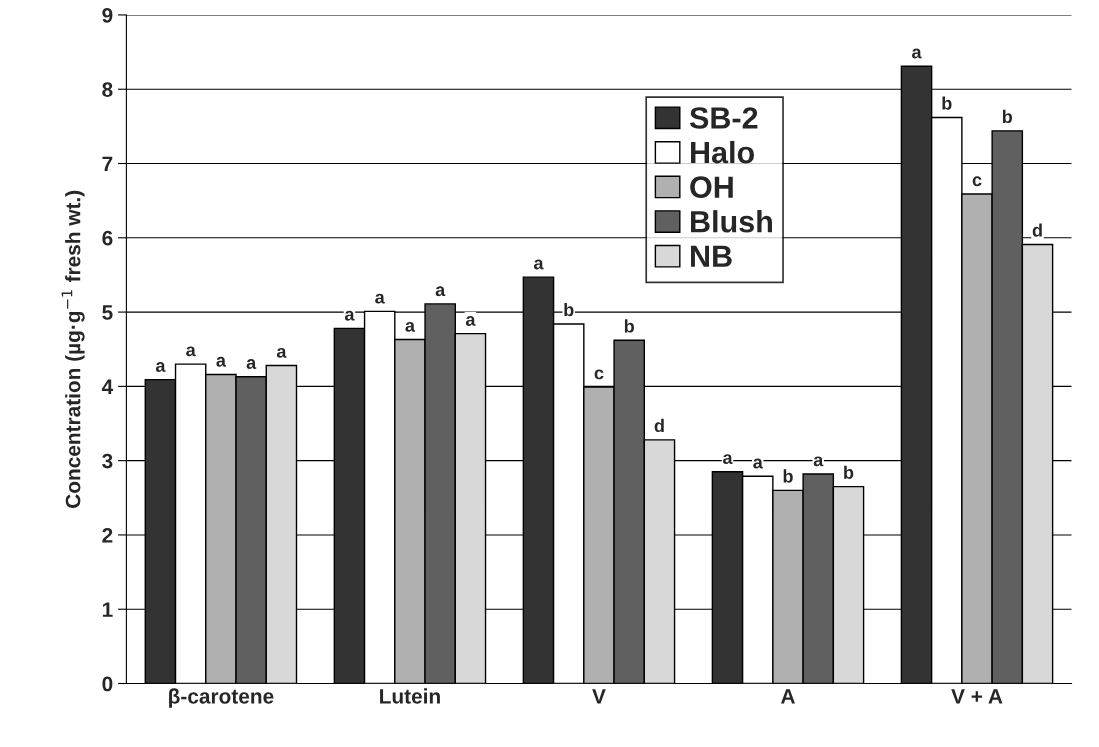  What do you see at coordinates (107, 164) in the screenshot?
I see `y-tick-label: 7` at bounding box center [107, 164].